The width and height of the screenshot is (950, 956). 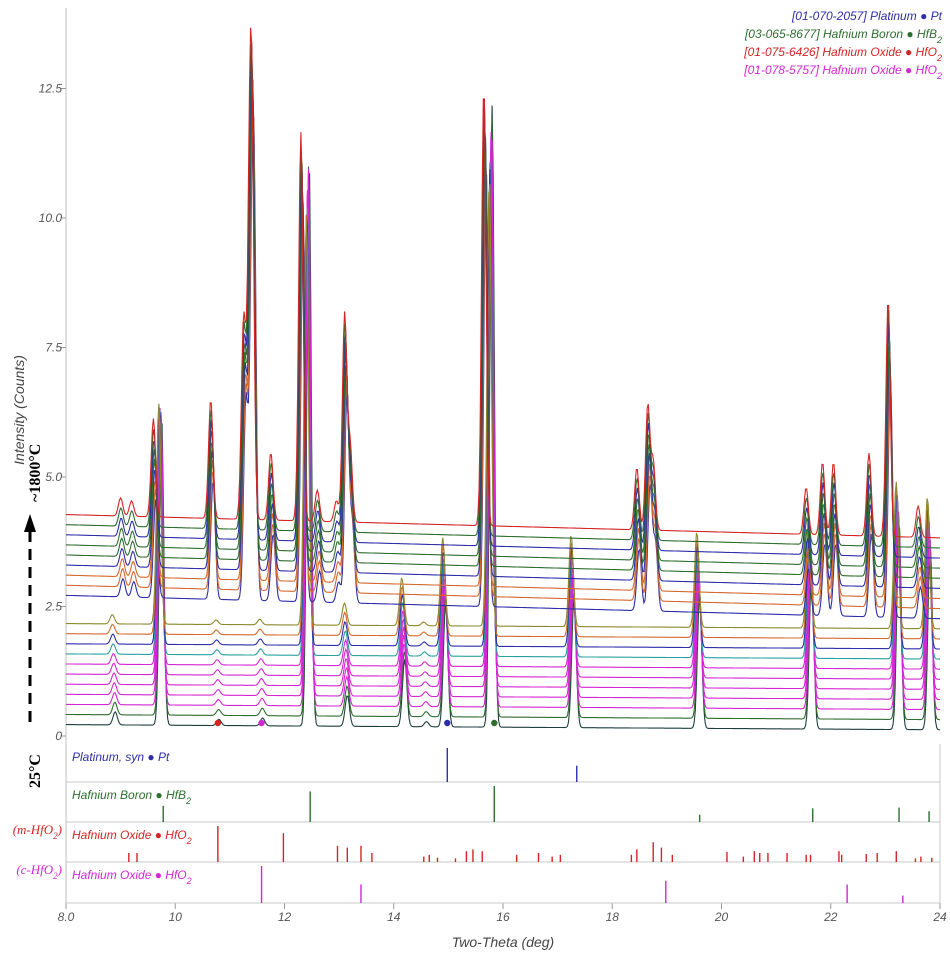 What do you see at coordinates (867, 16) in the screenshot?
I see `legend-entry: [01-070-2057] Platinum ● Pt` at bounding box center [867, 16].